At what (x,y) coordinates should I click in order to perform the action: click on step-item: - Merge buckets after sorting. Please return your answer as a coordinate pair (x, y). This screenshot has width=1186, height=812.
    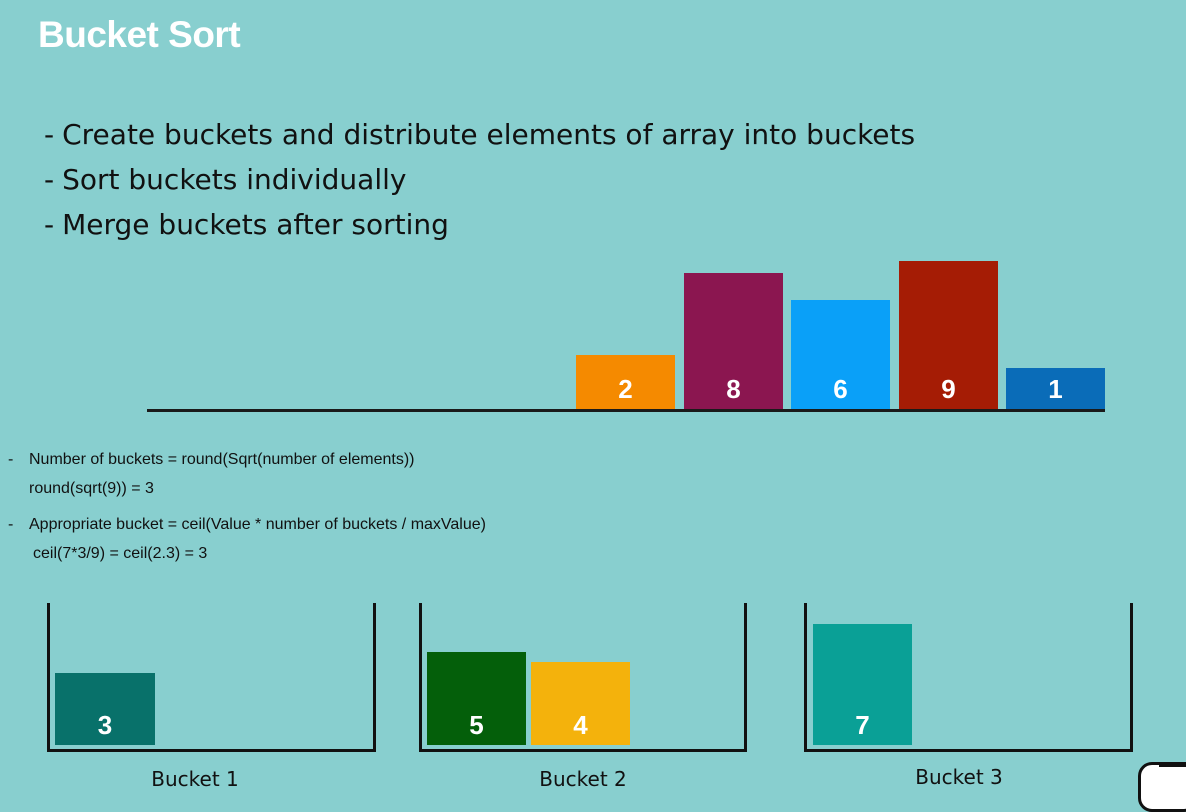
    Looking at the image, I should click on (479, 224).